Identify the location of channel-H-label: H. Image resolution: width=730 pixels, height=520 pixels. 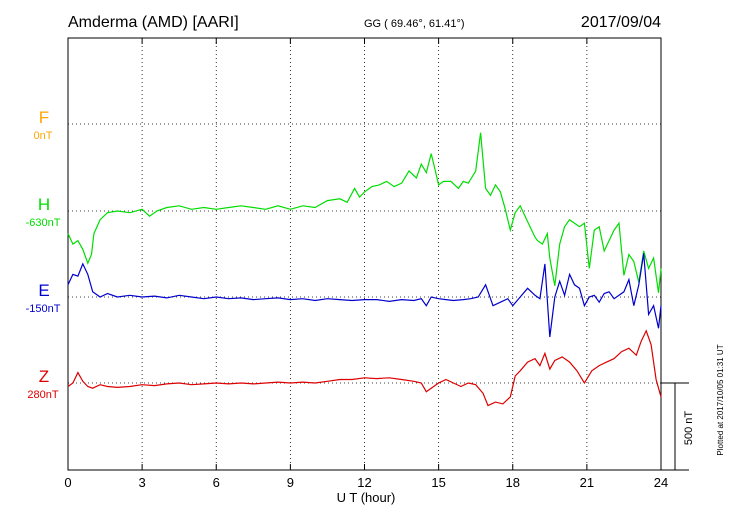
(44, 204).